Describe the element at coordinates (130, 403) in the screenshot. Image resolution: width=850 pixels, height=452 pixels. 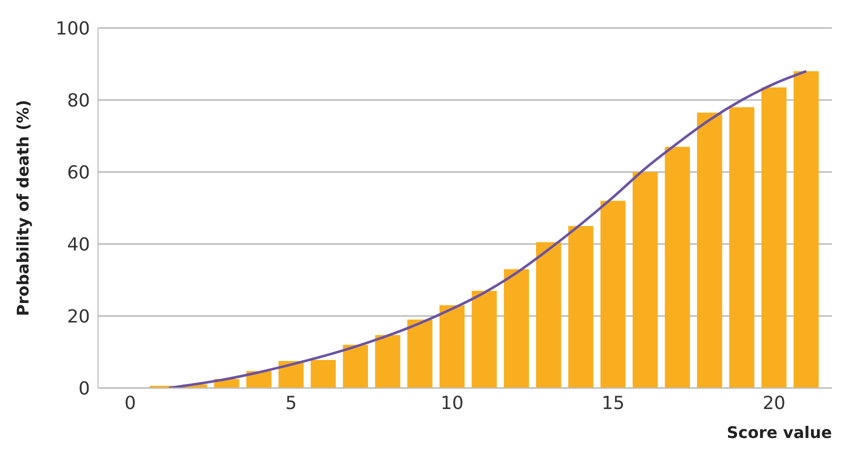
I see `x-tick-label: 0` at that location.